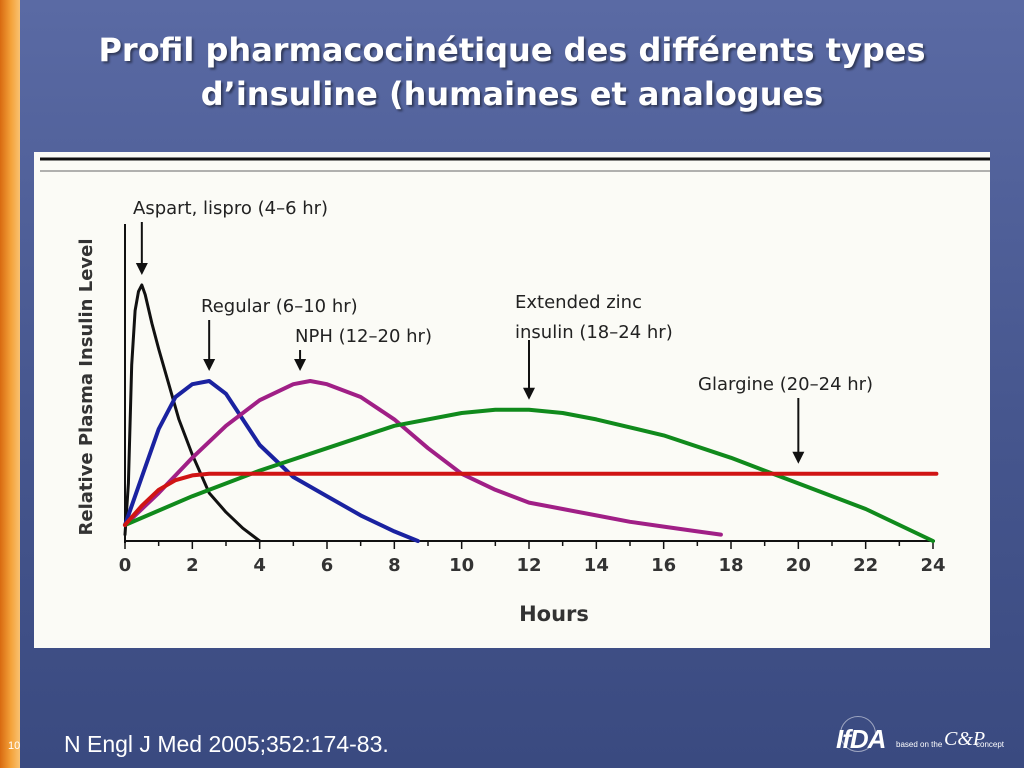 This screenshot has height=768, width=1024. What do you see at coordinates (990, 744) in the screenshot?
I see `brand-concept: concept` at bounding box center [990, 744].